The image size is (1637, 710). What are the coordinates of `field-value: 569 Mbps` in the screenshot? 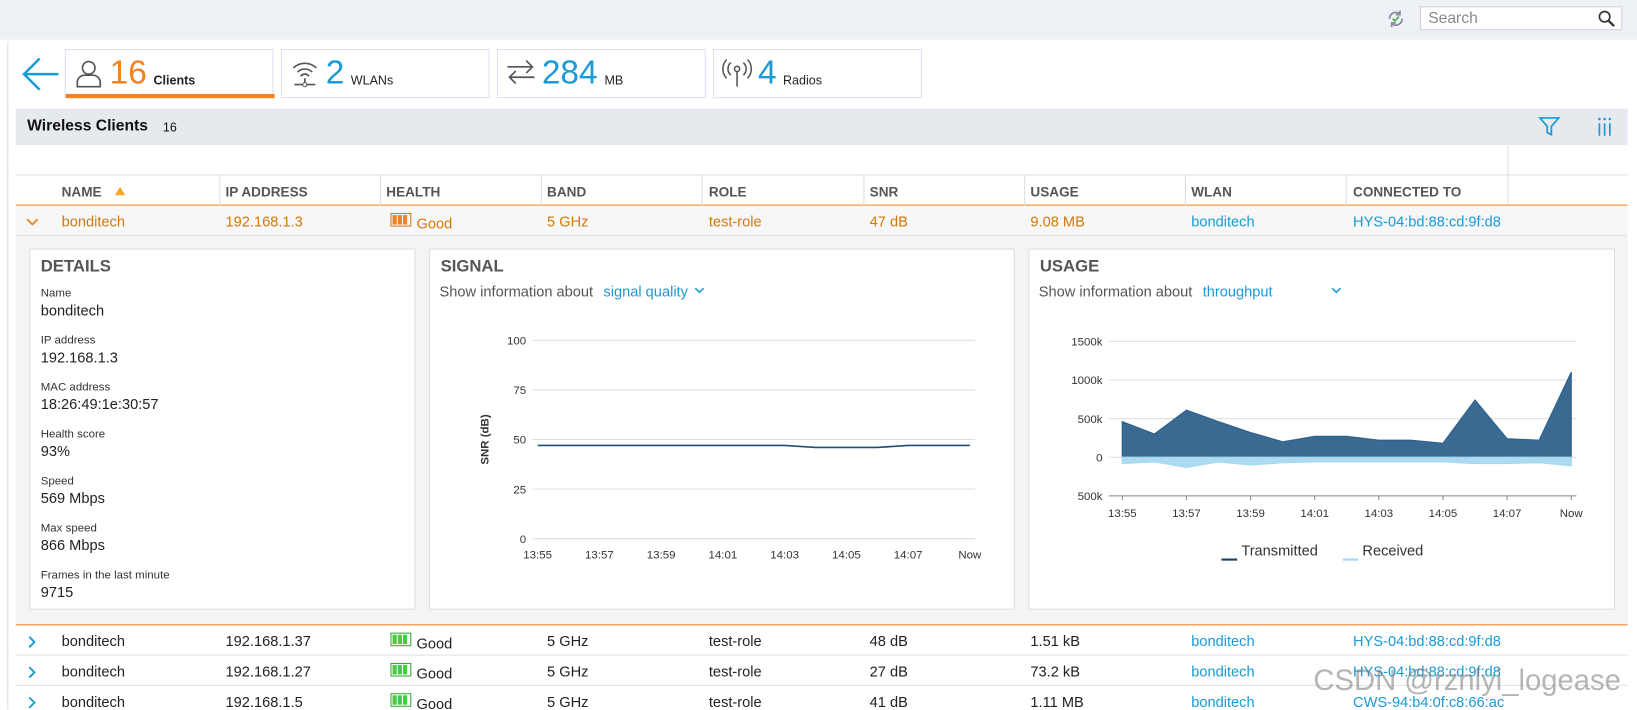 It's located at (72, 498).